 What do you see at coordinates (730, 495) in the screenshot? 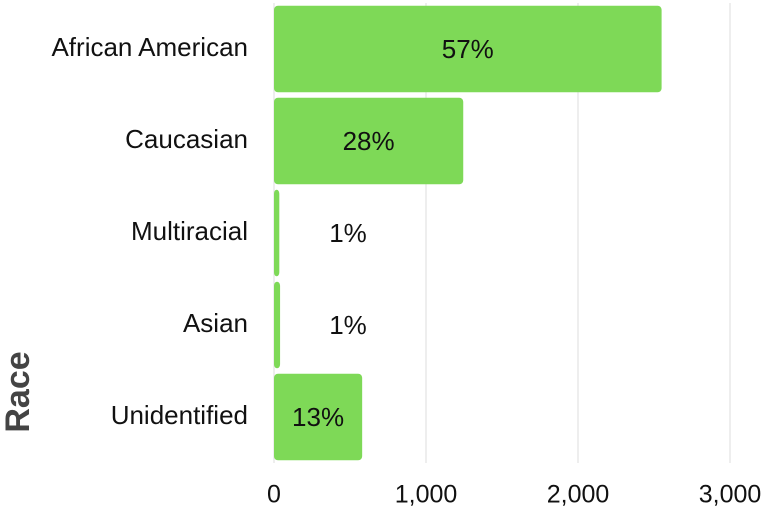
I see `x-tick-label: 3,000` at bounding box center [730, 495].